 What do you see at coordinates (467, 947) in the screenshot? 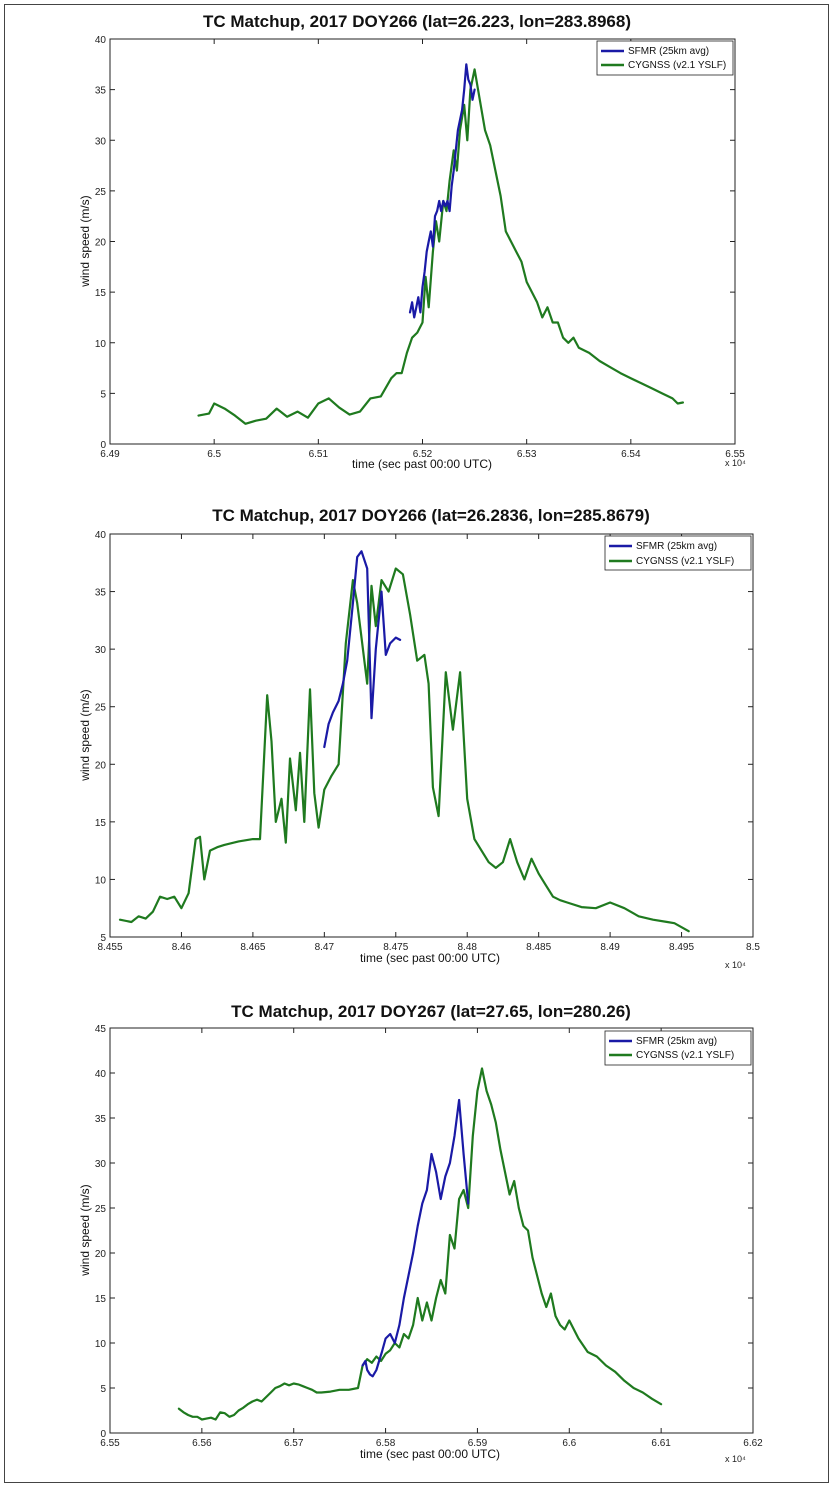
I see `x-tick-label: 8.48` at bounding box center [467, 947].